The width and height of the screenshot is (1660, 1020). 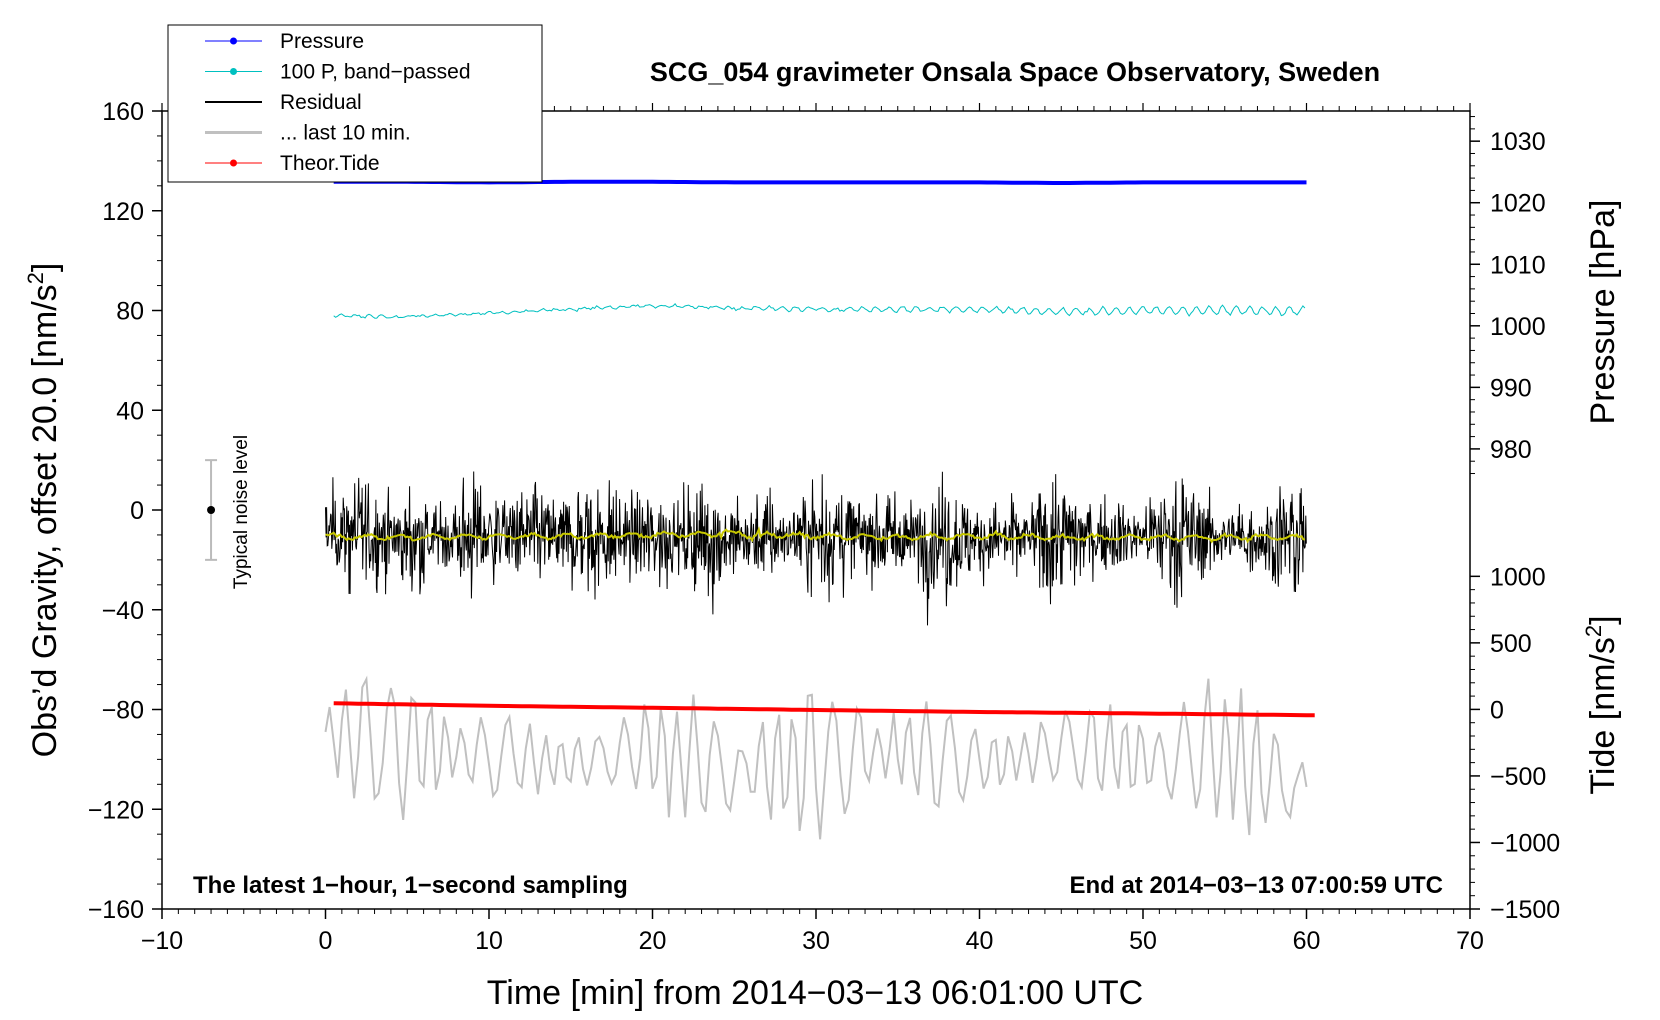 I want to click on y-tick-label: −40, so click(x=123, y=611).